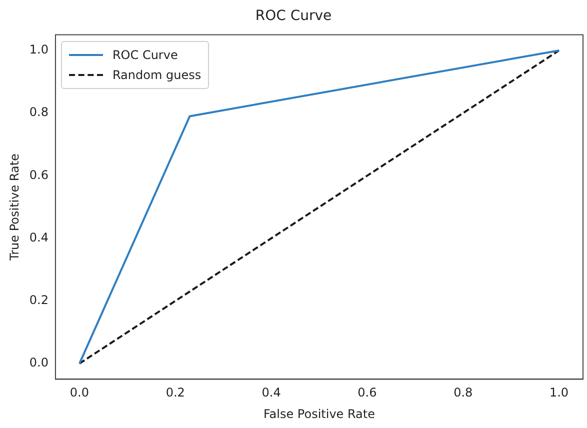  Describe the element at coordinates (80, 393) in the screenshot. I see `x-tick-label: 0.0` at that location.